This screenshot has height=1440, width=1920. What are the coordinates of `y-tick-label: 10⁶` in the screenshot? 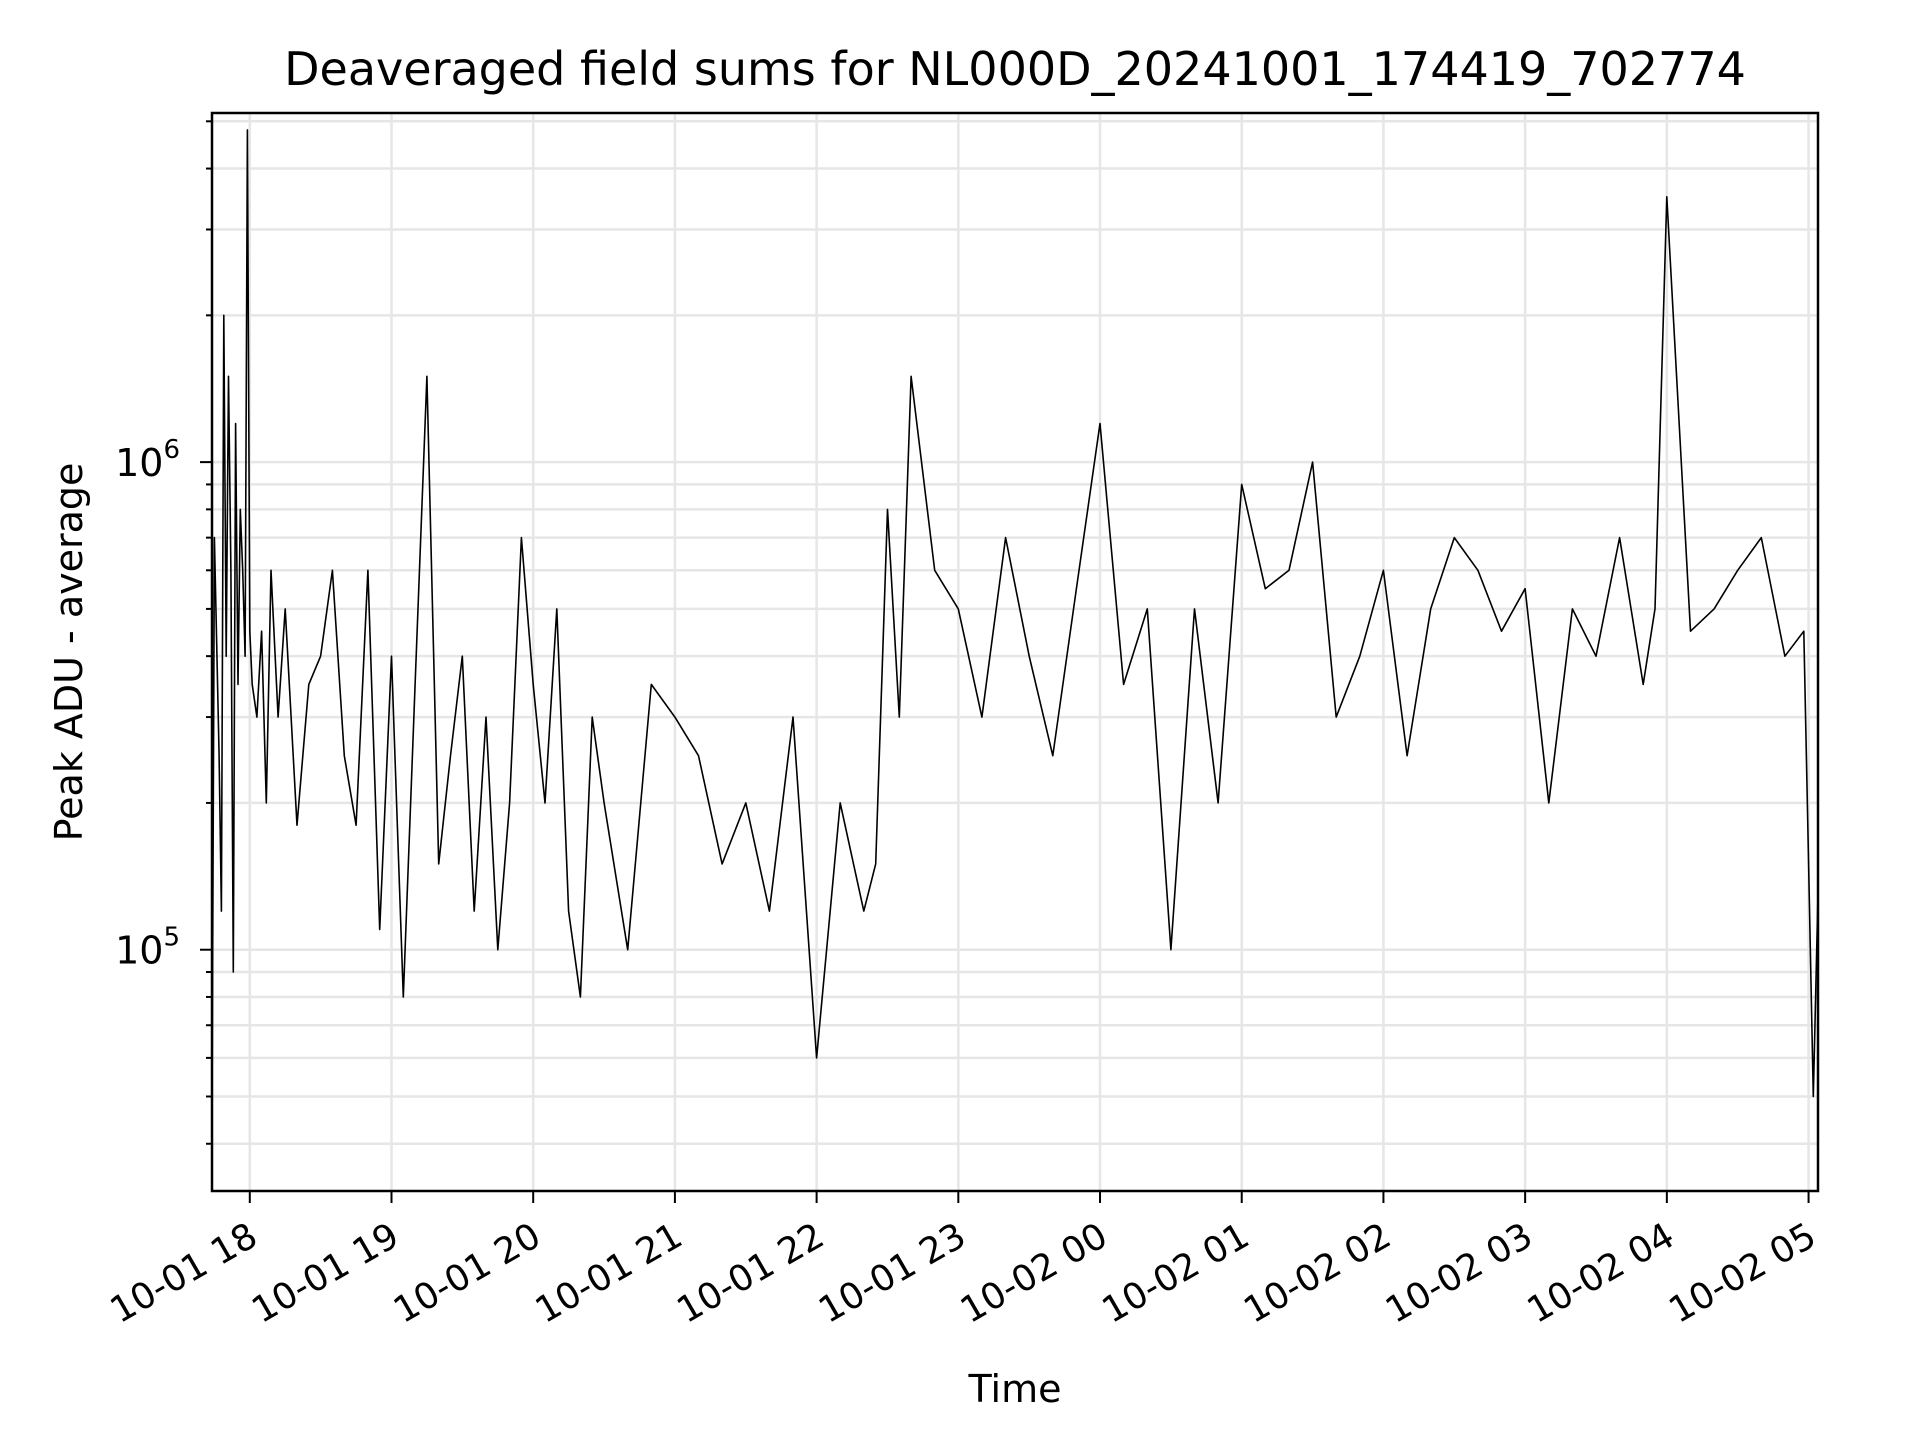 It's located at (147, 460).